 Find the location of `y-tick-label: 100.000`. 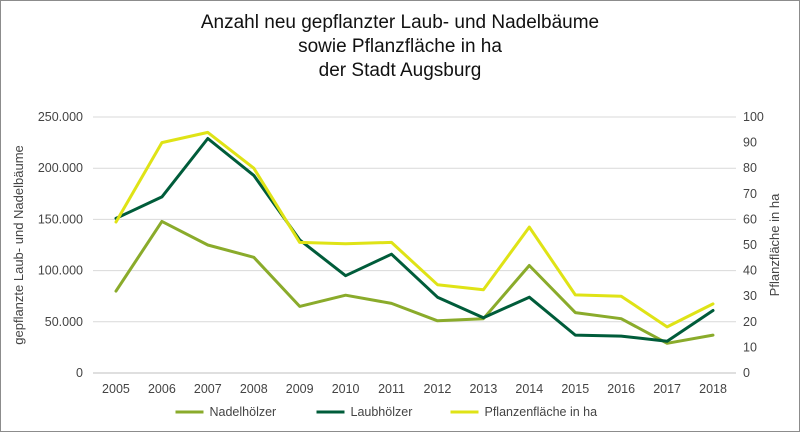

y-tick-label: 100.000 is located at coordinates (60, 271).